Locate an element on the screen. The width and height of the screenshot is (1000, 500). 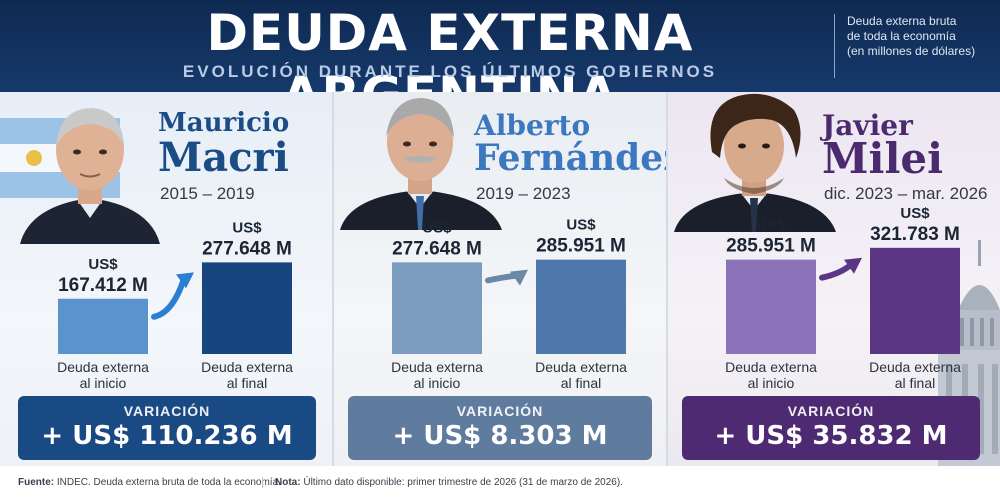
source-label: Fuente: is located at coordinates (36, 482).